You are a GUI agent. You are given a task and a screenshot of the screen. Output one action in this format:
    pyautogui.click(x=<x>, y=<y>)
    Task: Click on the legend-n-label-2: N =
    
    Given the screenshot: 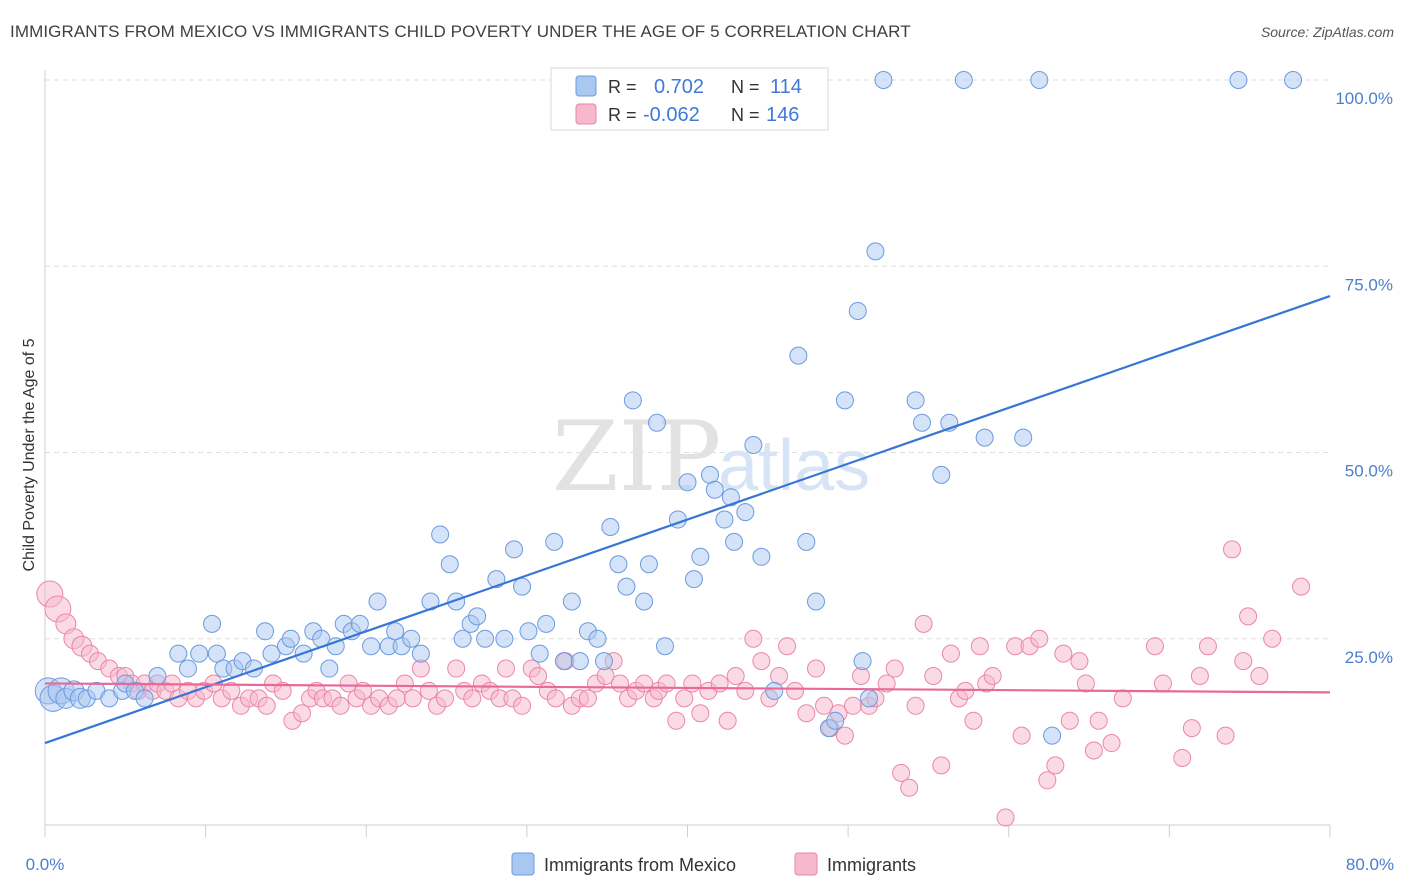 What is the action you would take?
    pyautogui.click(x=745, y=115)
    